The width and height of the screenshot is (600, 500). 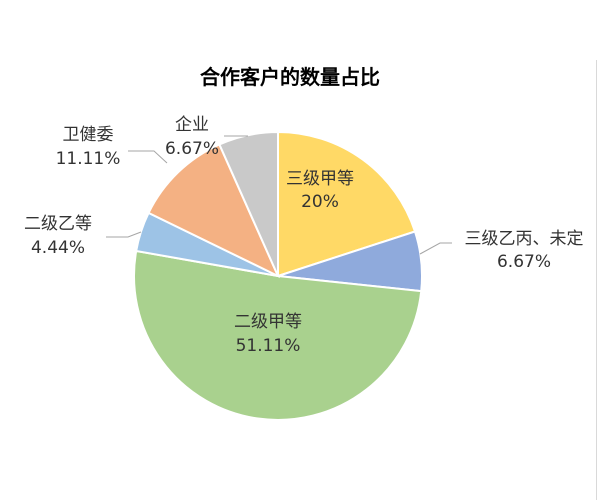 I want to click on slice-5-value-label: 11.11%, so click(x=88, y=159).